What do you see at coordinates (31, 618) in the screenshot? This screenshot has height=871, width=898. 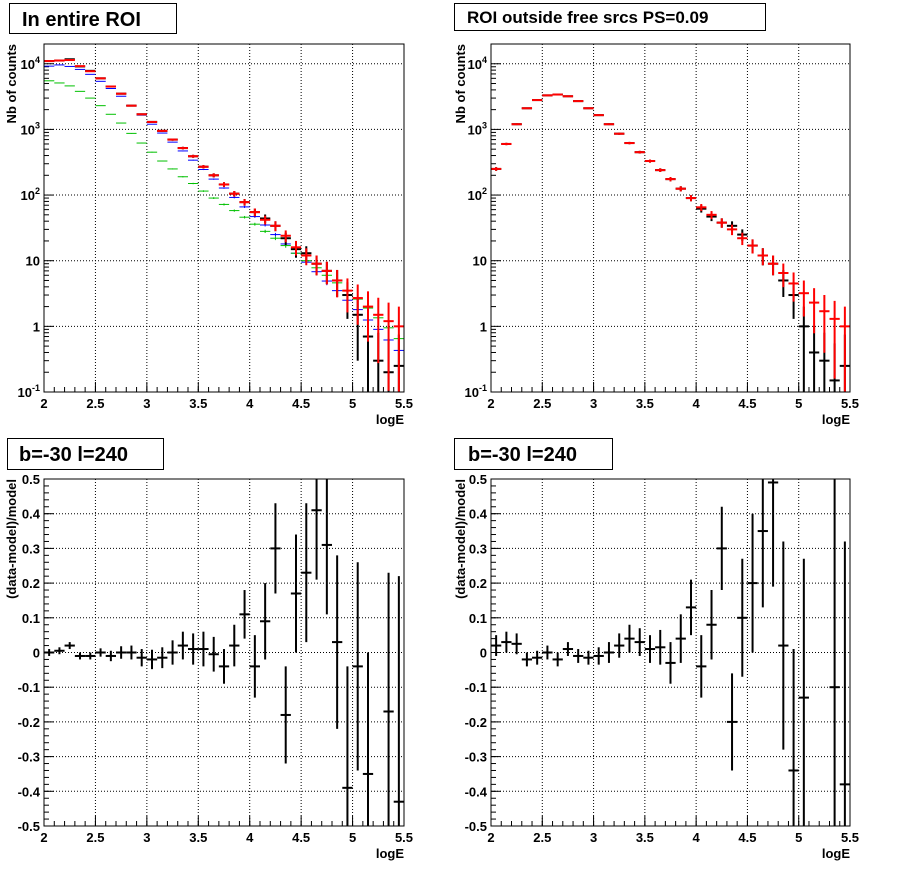 I see `chart-3-y-tick-label: 0.1` at bounding box center [31, 618].